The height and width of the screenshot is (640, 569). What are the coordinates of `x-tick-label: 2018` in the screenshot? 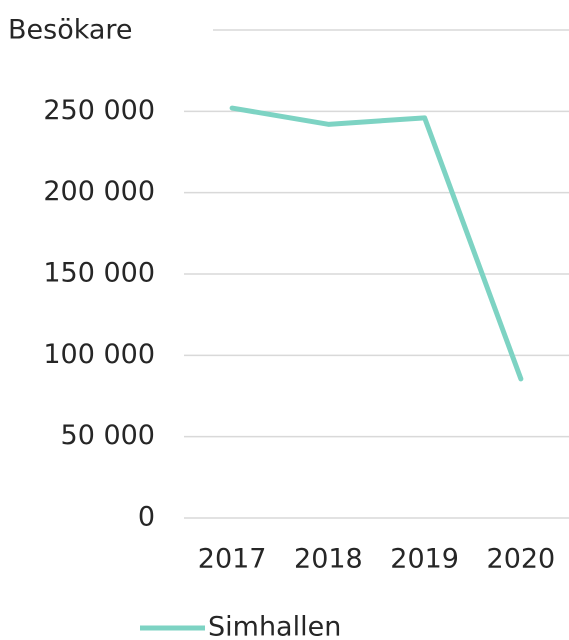 It's located at (328, 559).